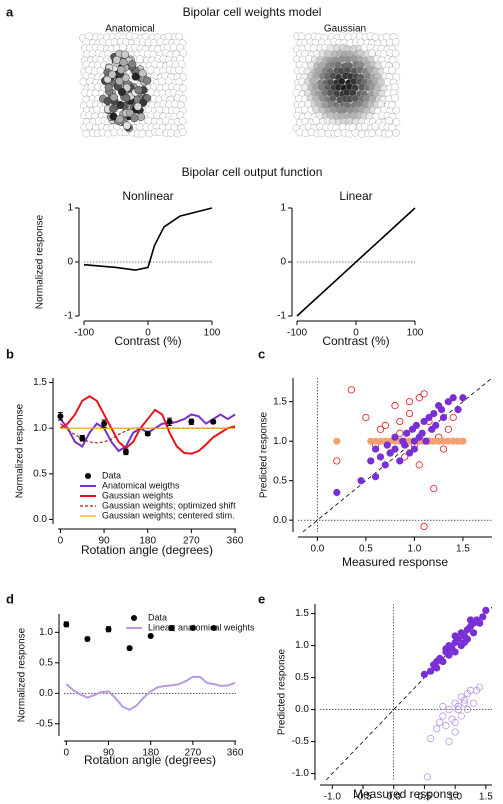  Describe the element at coordinates (345, 29) in the screenshot. I see `image-label: Gaussian` at that location.